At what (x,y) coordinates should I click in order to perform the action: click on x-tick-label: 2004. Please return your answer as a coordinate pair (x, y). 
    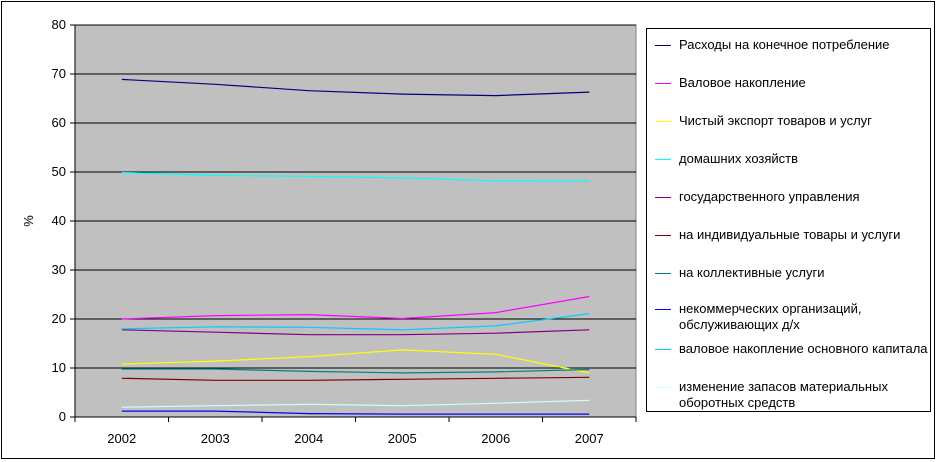
    Looking at the image, I should click on (308, 438).